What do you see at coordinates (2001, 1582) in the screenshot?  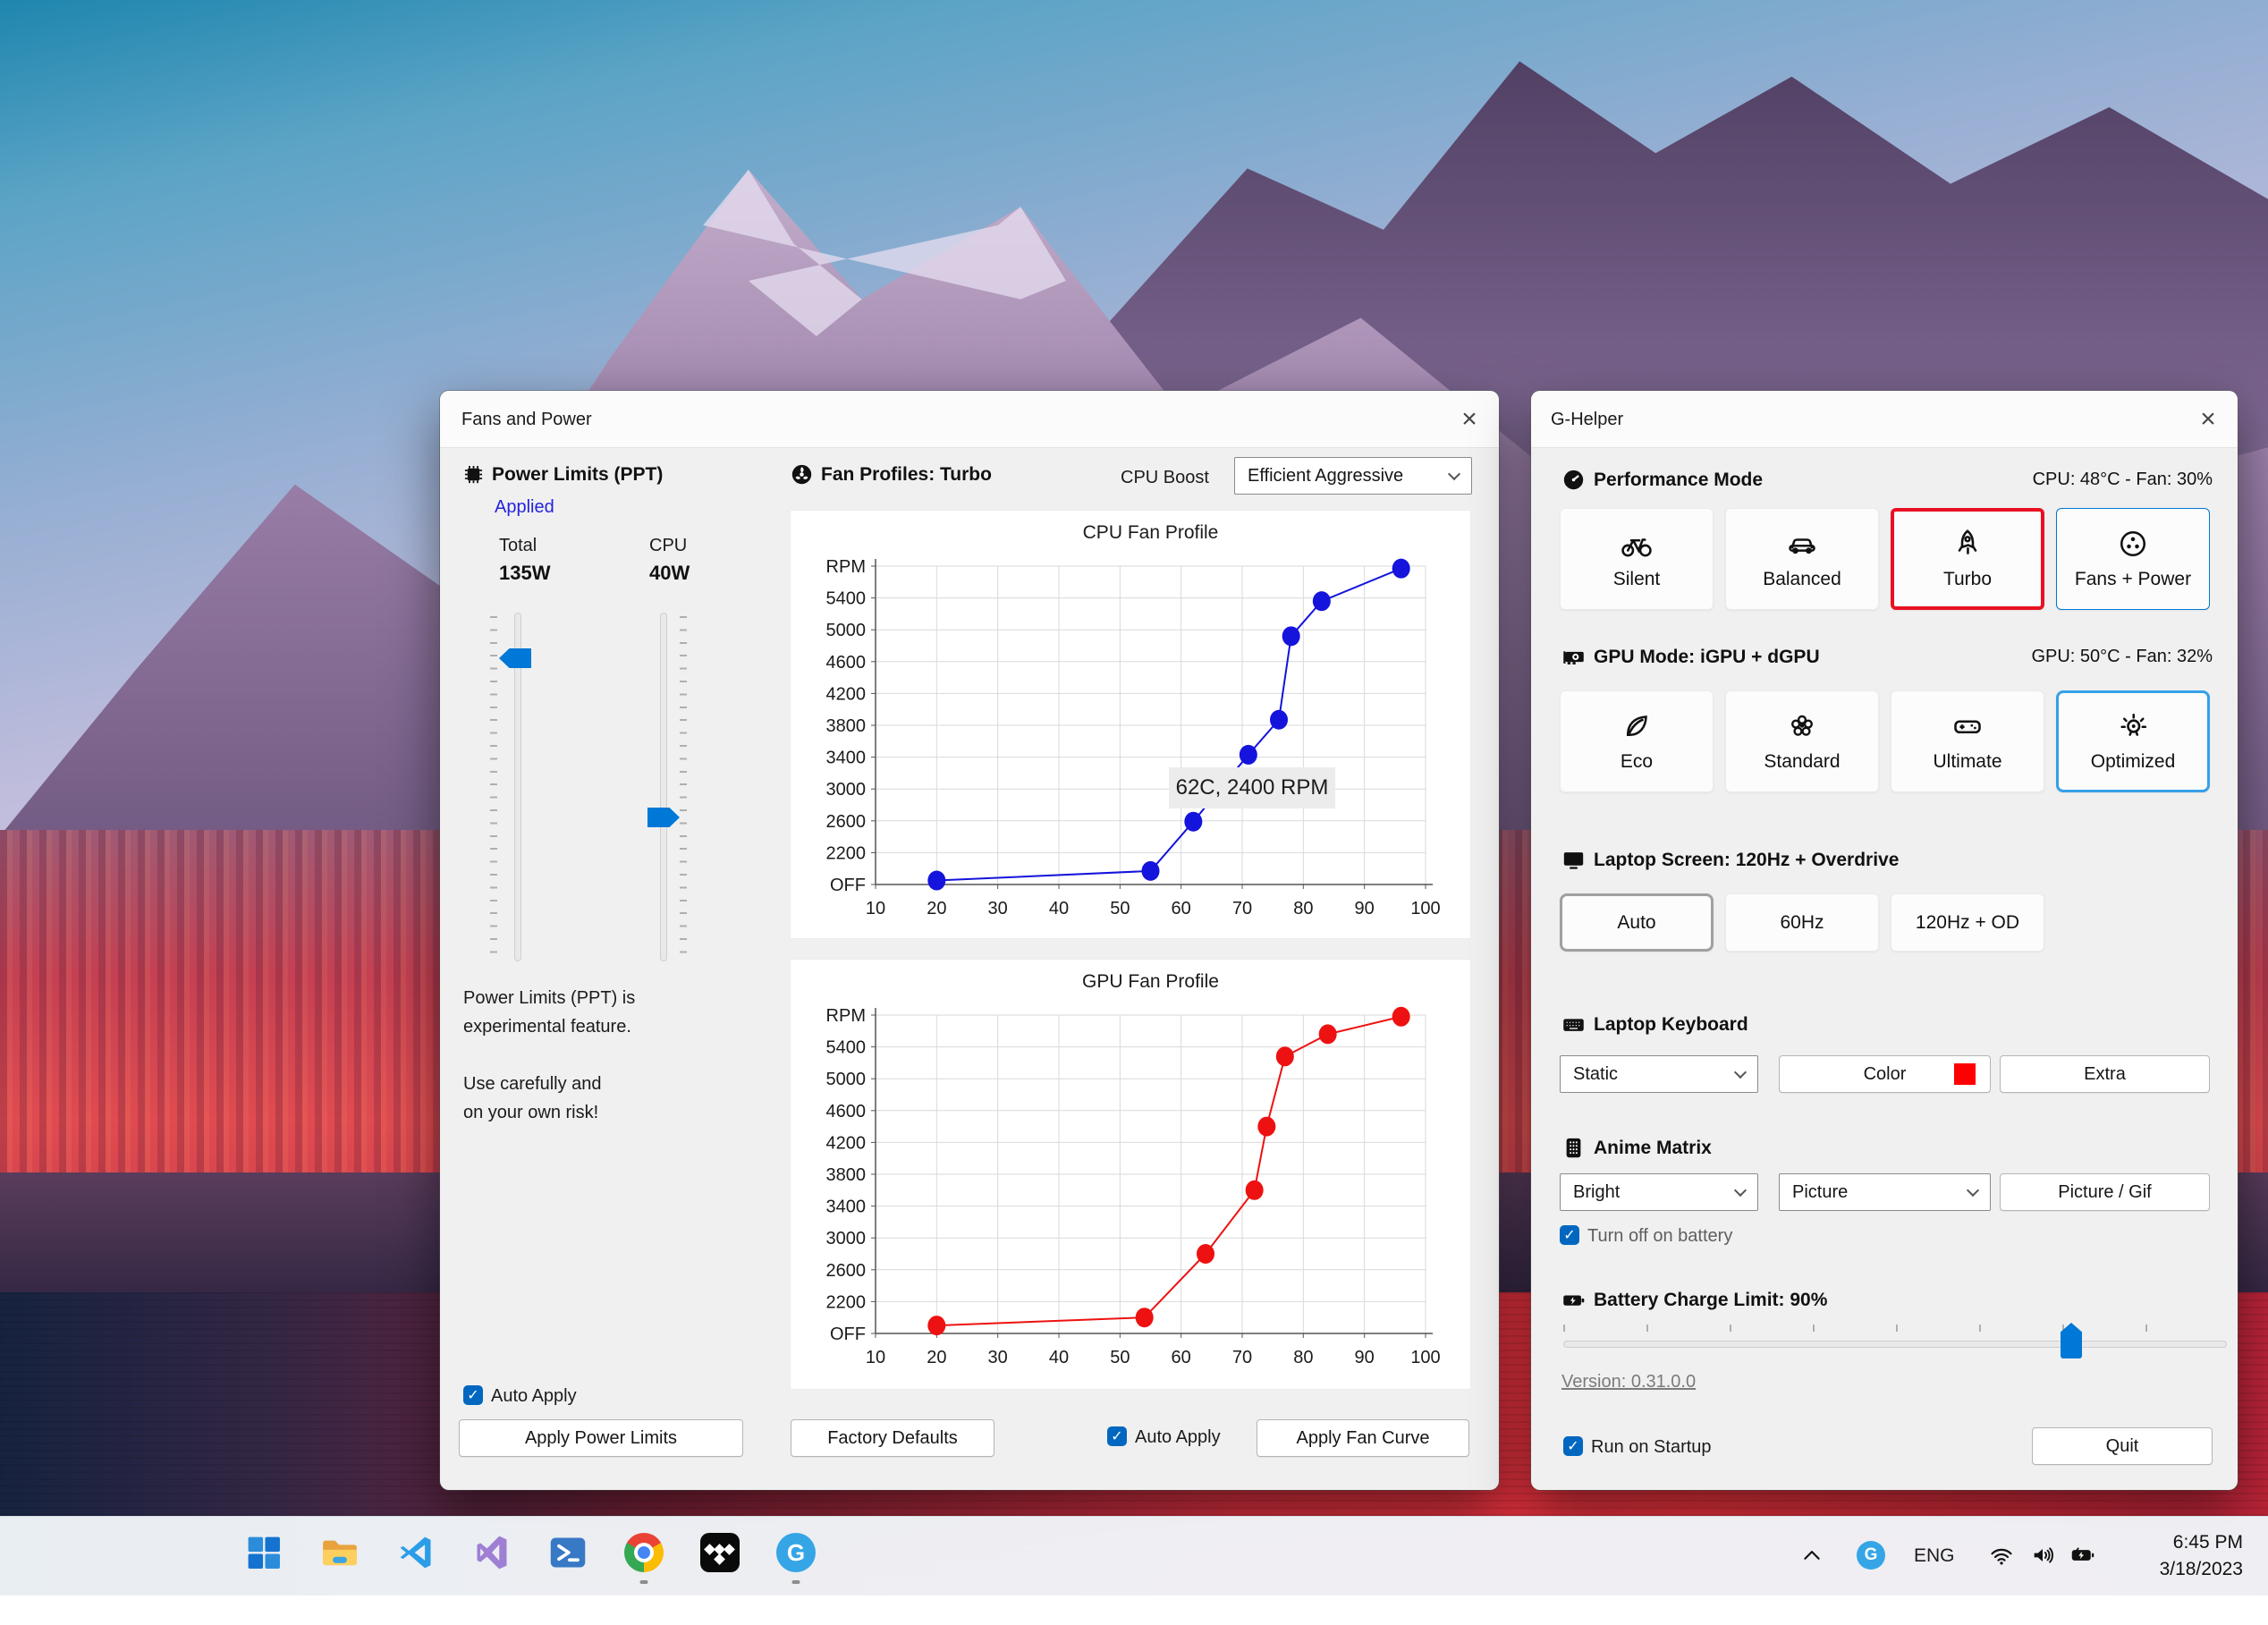 I see `wifi-tray-button` at bounding box center [2001, 1582].